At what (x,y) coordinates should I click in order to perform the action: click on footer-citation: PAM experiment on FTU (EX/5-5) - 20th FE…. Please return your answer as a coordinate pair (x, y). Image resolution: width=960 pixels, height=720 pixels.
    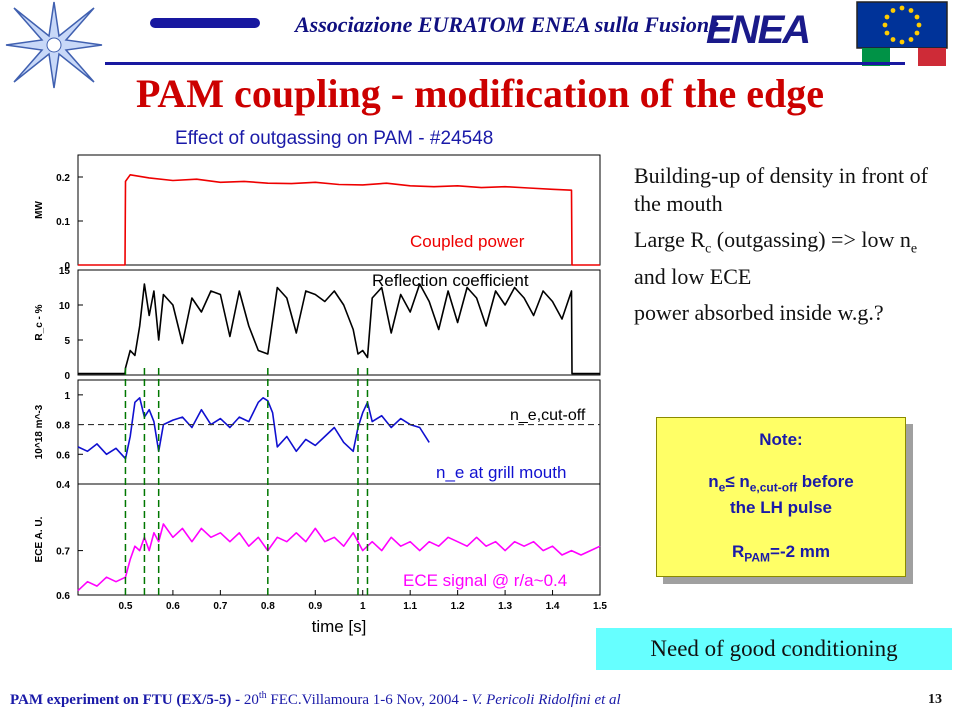
    Looking at the image, I should click on (315, 699).